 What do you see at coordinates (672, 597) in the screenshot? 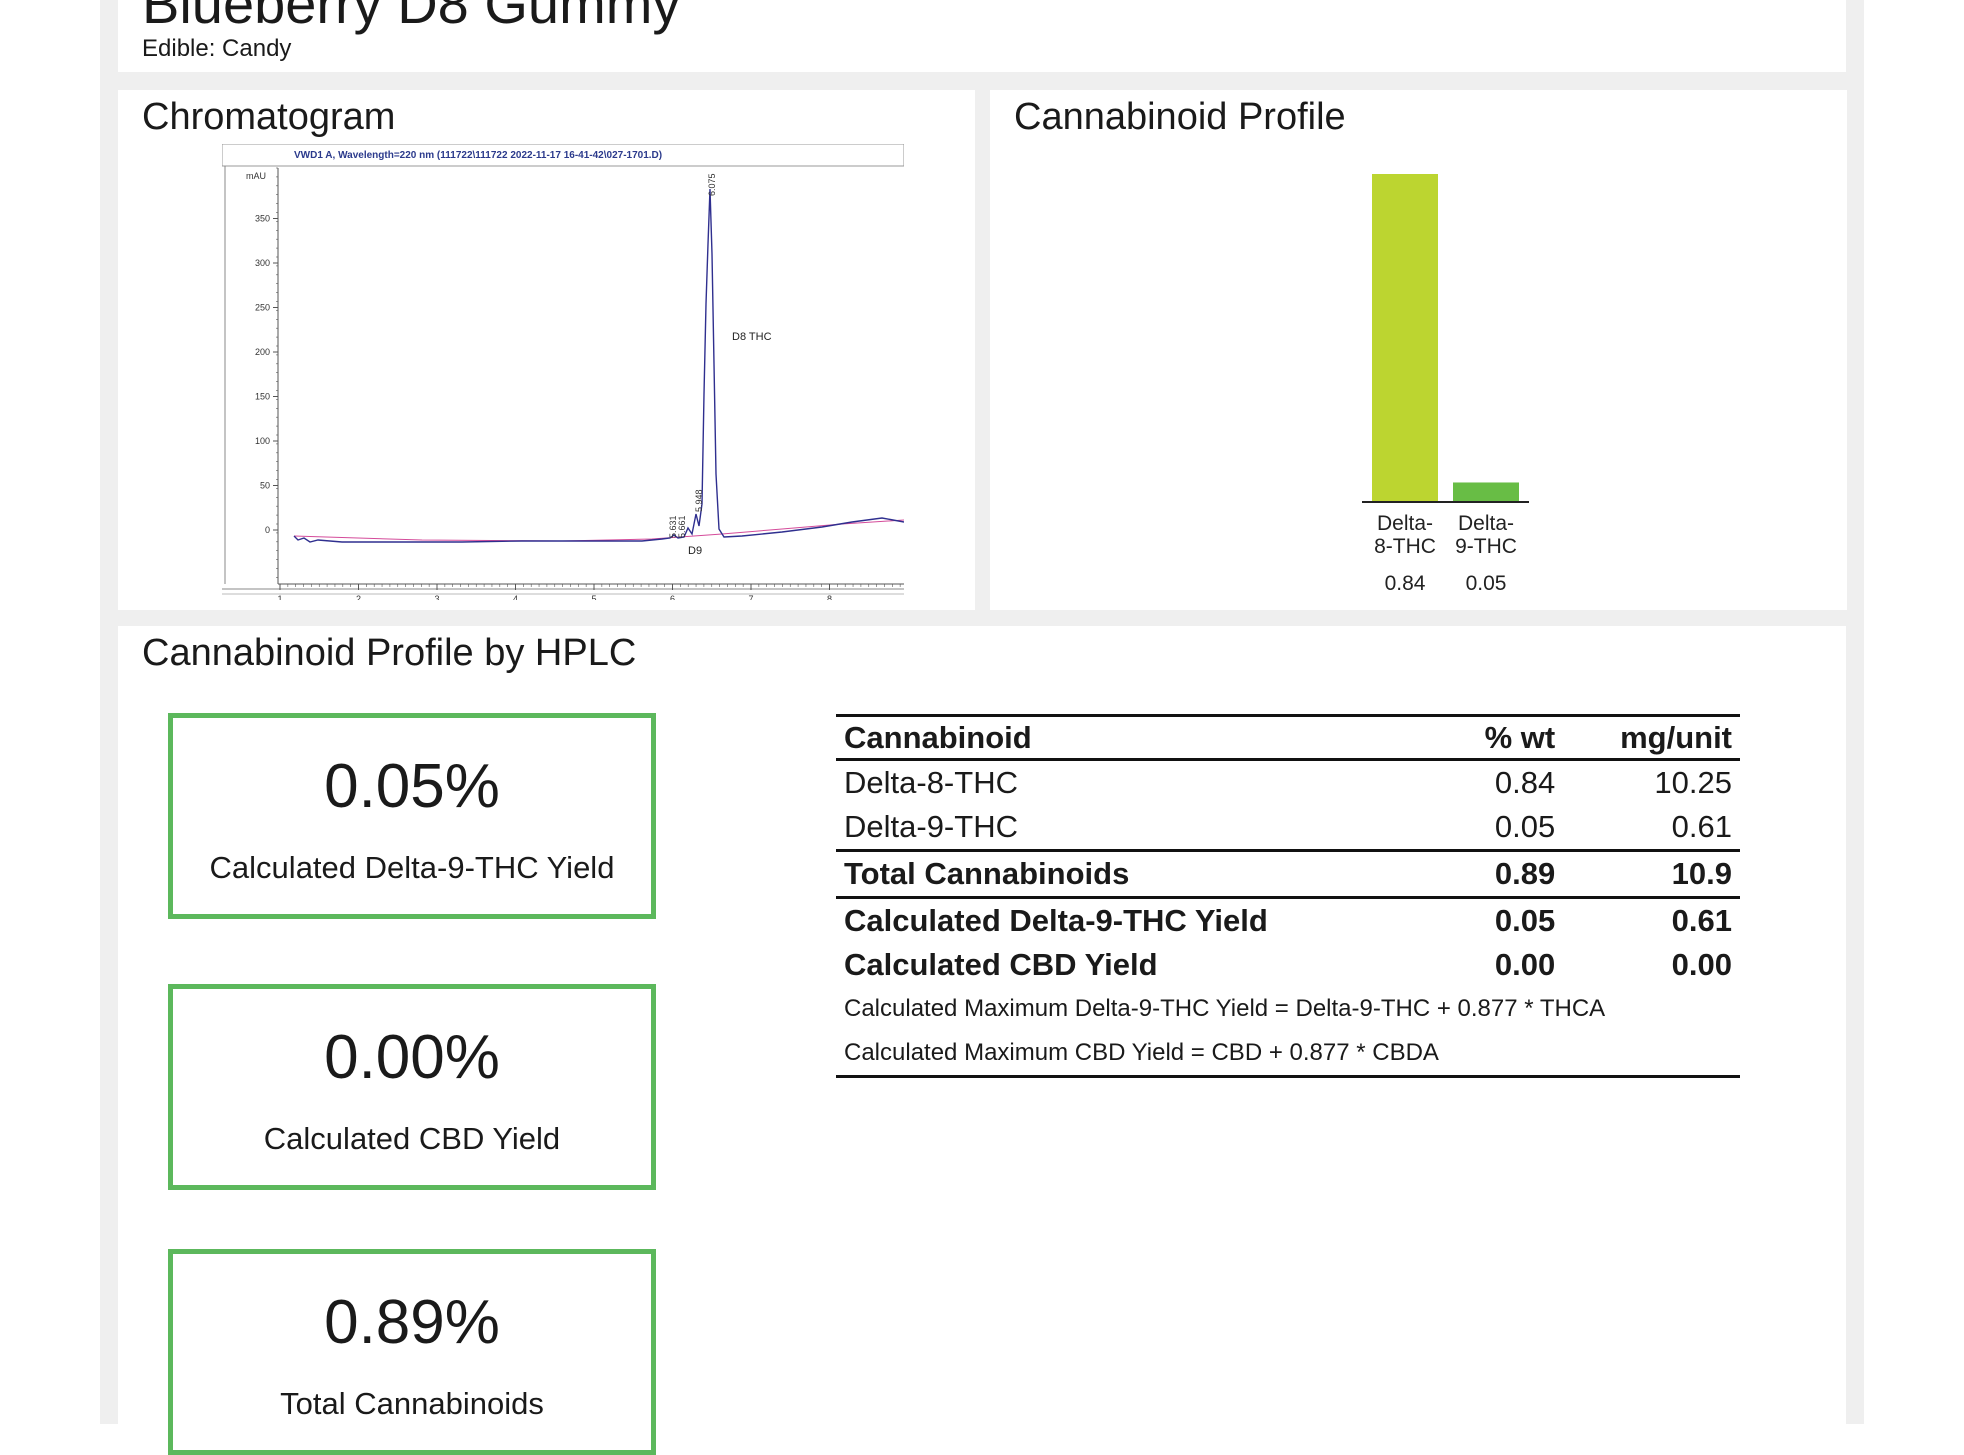
I see `x-tick-label: 6` at bounding box center [672, 597].